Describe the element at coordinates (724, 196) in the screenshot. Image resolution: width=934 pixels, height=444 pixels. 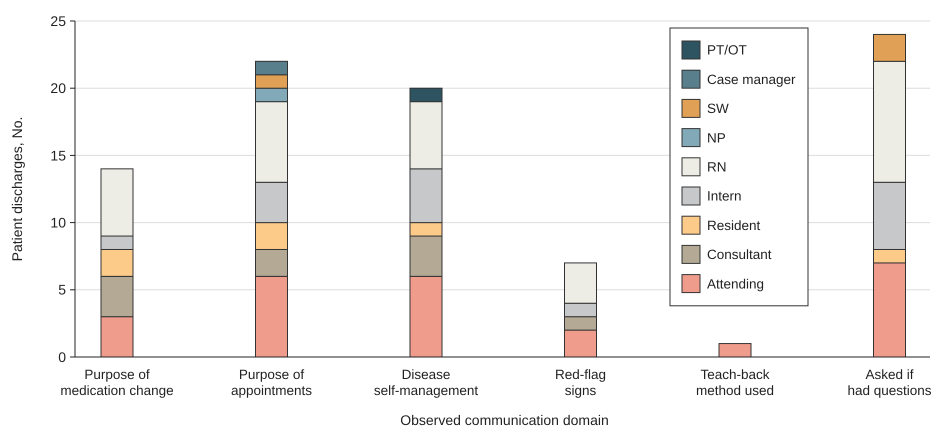
I see `legend-label: Intern` at that location.